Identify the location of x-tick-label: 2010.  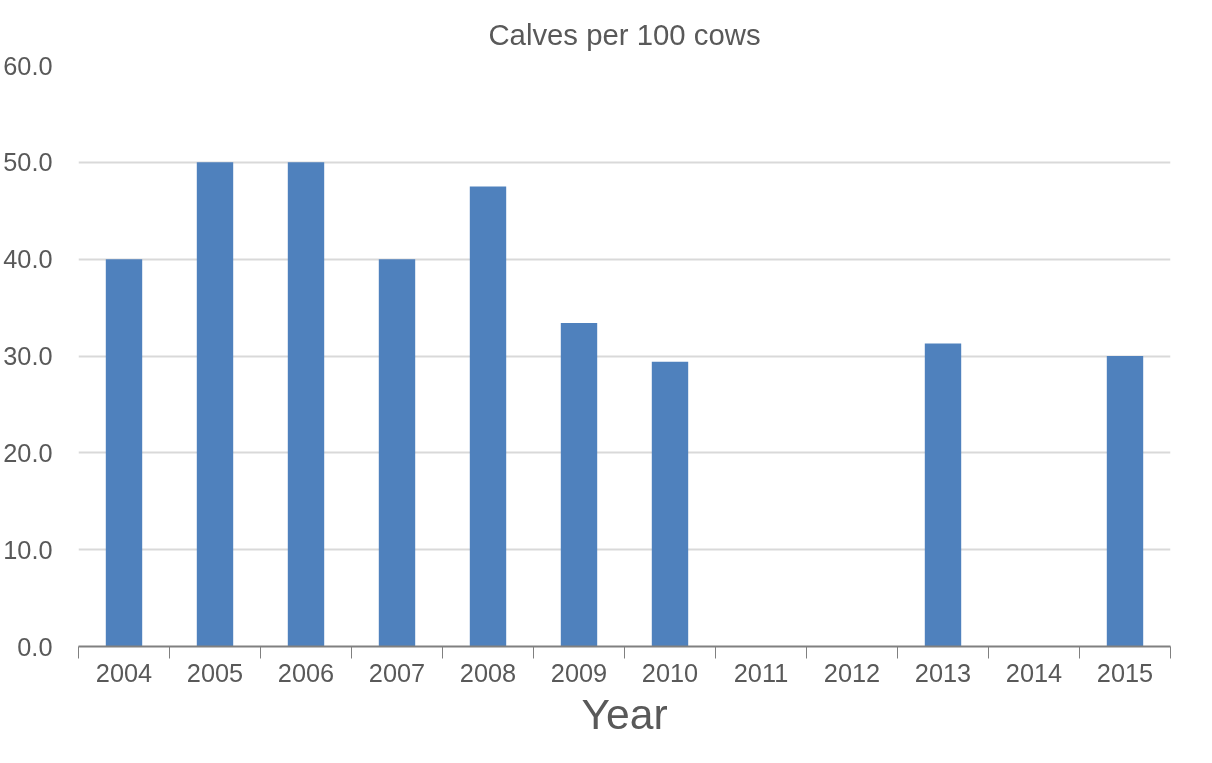
(670, 672).